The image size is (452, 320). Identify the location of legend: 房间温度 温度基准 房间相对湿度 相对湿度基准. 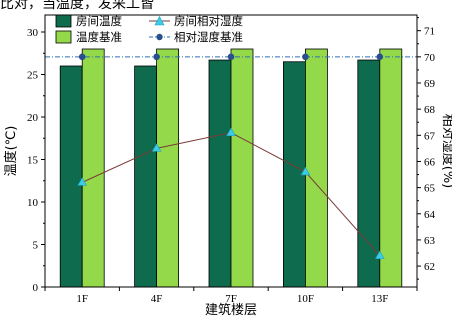
(149, 29).